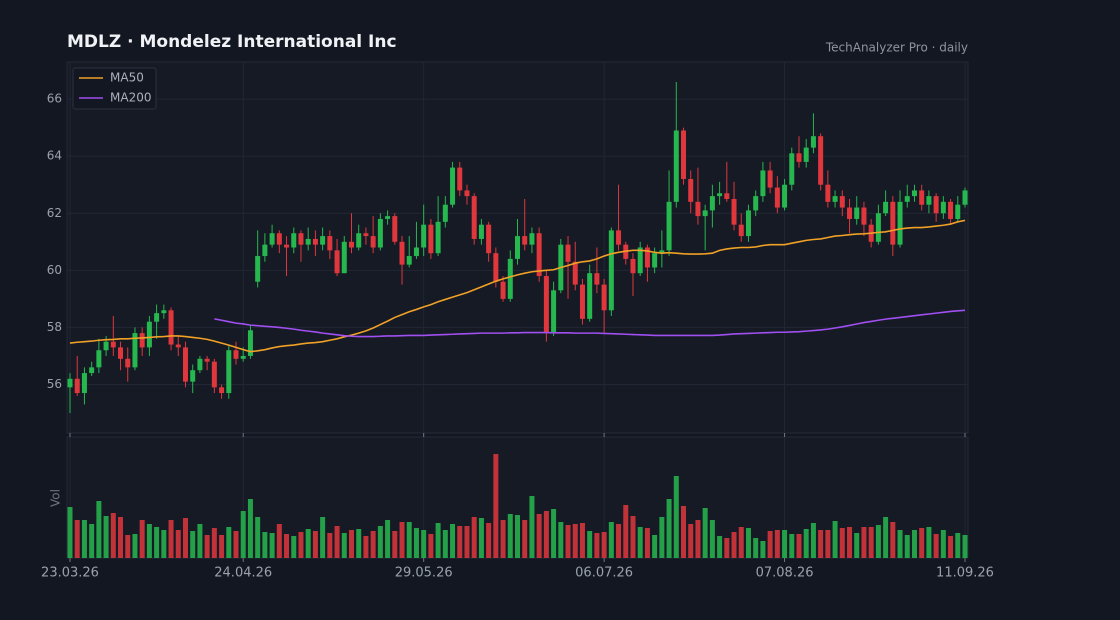 The width and height of the screenshot is (1120, 620). I want to click on volume-axis-label: Vol, so click(56, 498).